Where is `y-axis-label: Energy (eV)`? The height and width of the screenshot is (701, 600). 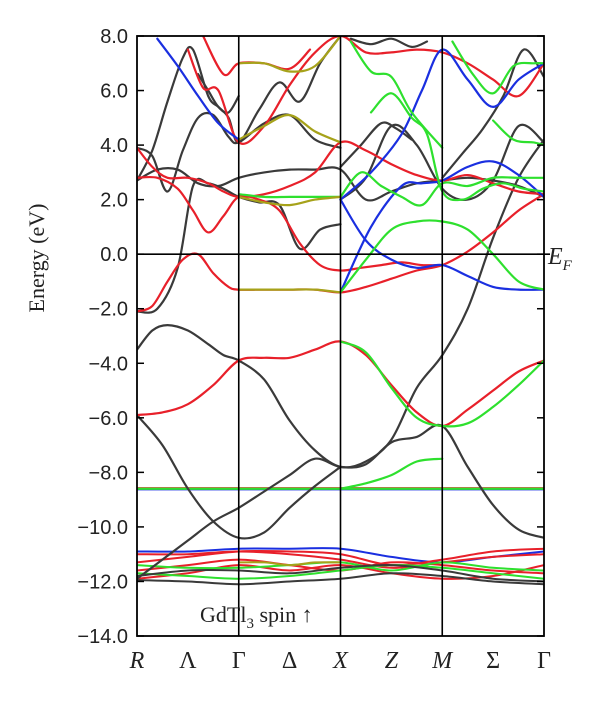 y-axis-label: Energy (eV) is located at coordinates (36, 258).